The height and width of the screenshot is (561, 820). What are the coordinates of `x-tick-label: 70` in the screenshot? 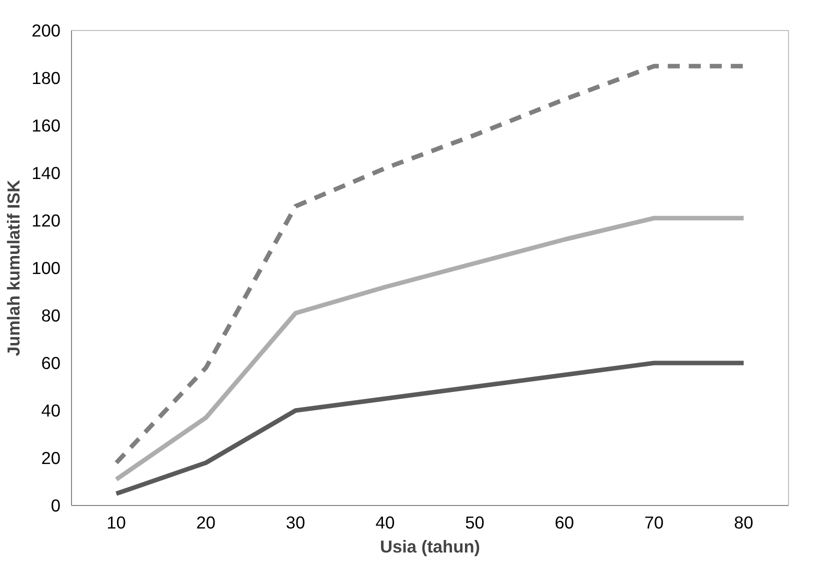 It's located at (654, 522).